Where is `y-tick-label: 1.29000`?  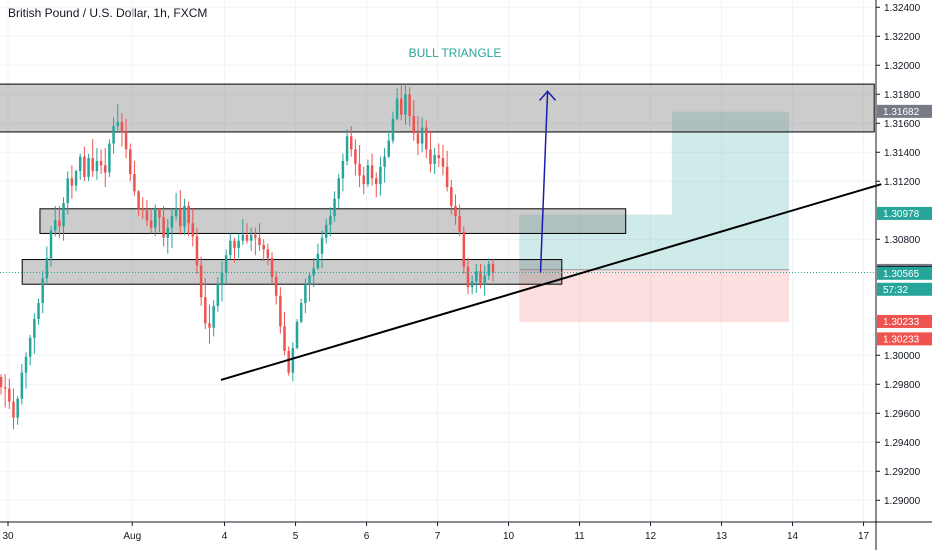
y-tick-label: 1.29000 is located at coordinates (902, 501).